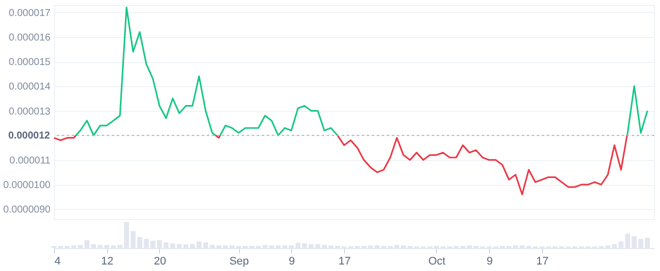 This screenshot has height=271, width=660. Describe the element at coordinates (27, 210) in the screenshot. I see `y-tick-label: 0.0000090` at that location.